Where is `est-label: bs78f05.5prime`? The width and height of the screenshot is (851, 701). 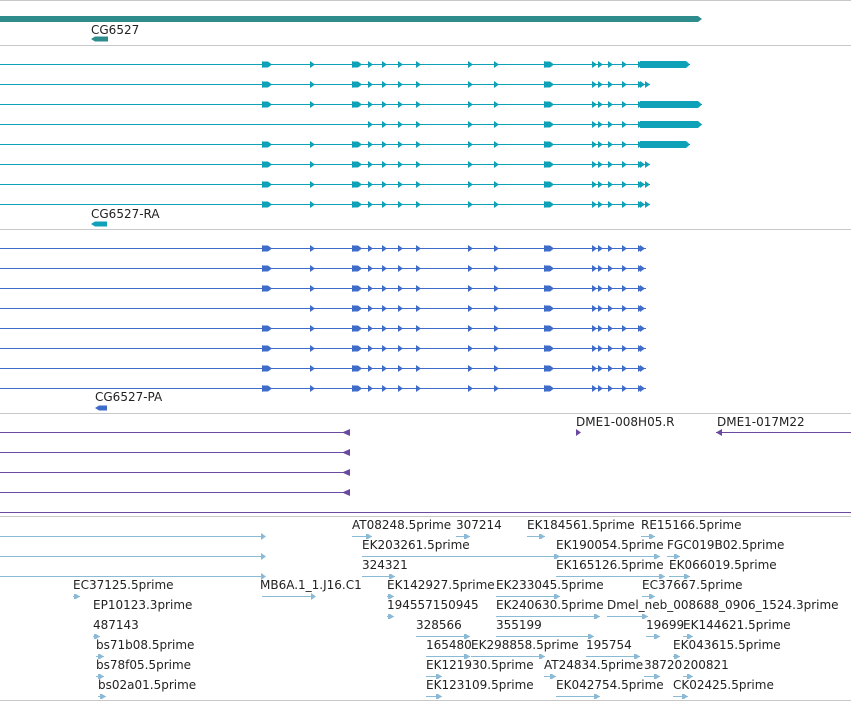
est-label: bs78f05.5prime is located at coordinates (144, 665).